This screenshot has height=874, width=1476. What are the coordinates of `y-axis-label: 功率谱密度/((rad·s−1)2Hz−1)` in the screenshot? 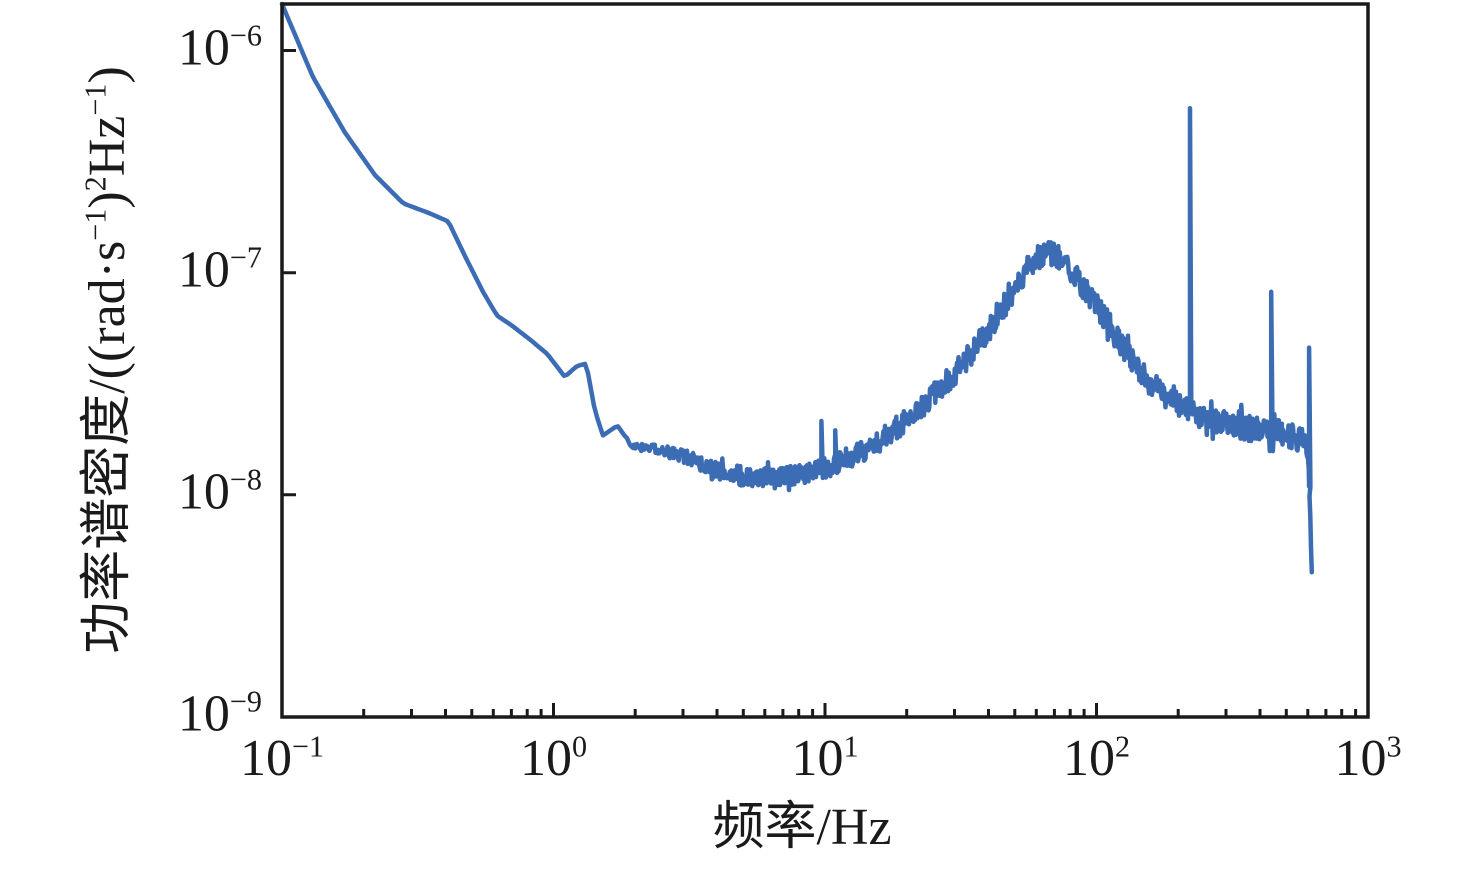 It's located at (107, 360).